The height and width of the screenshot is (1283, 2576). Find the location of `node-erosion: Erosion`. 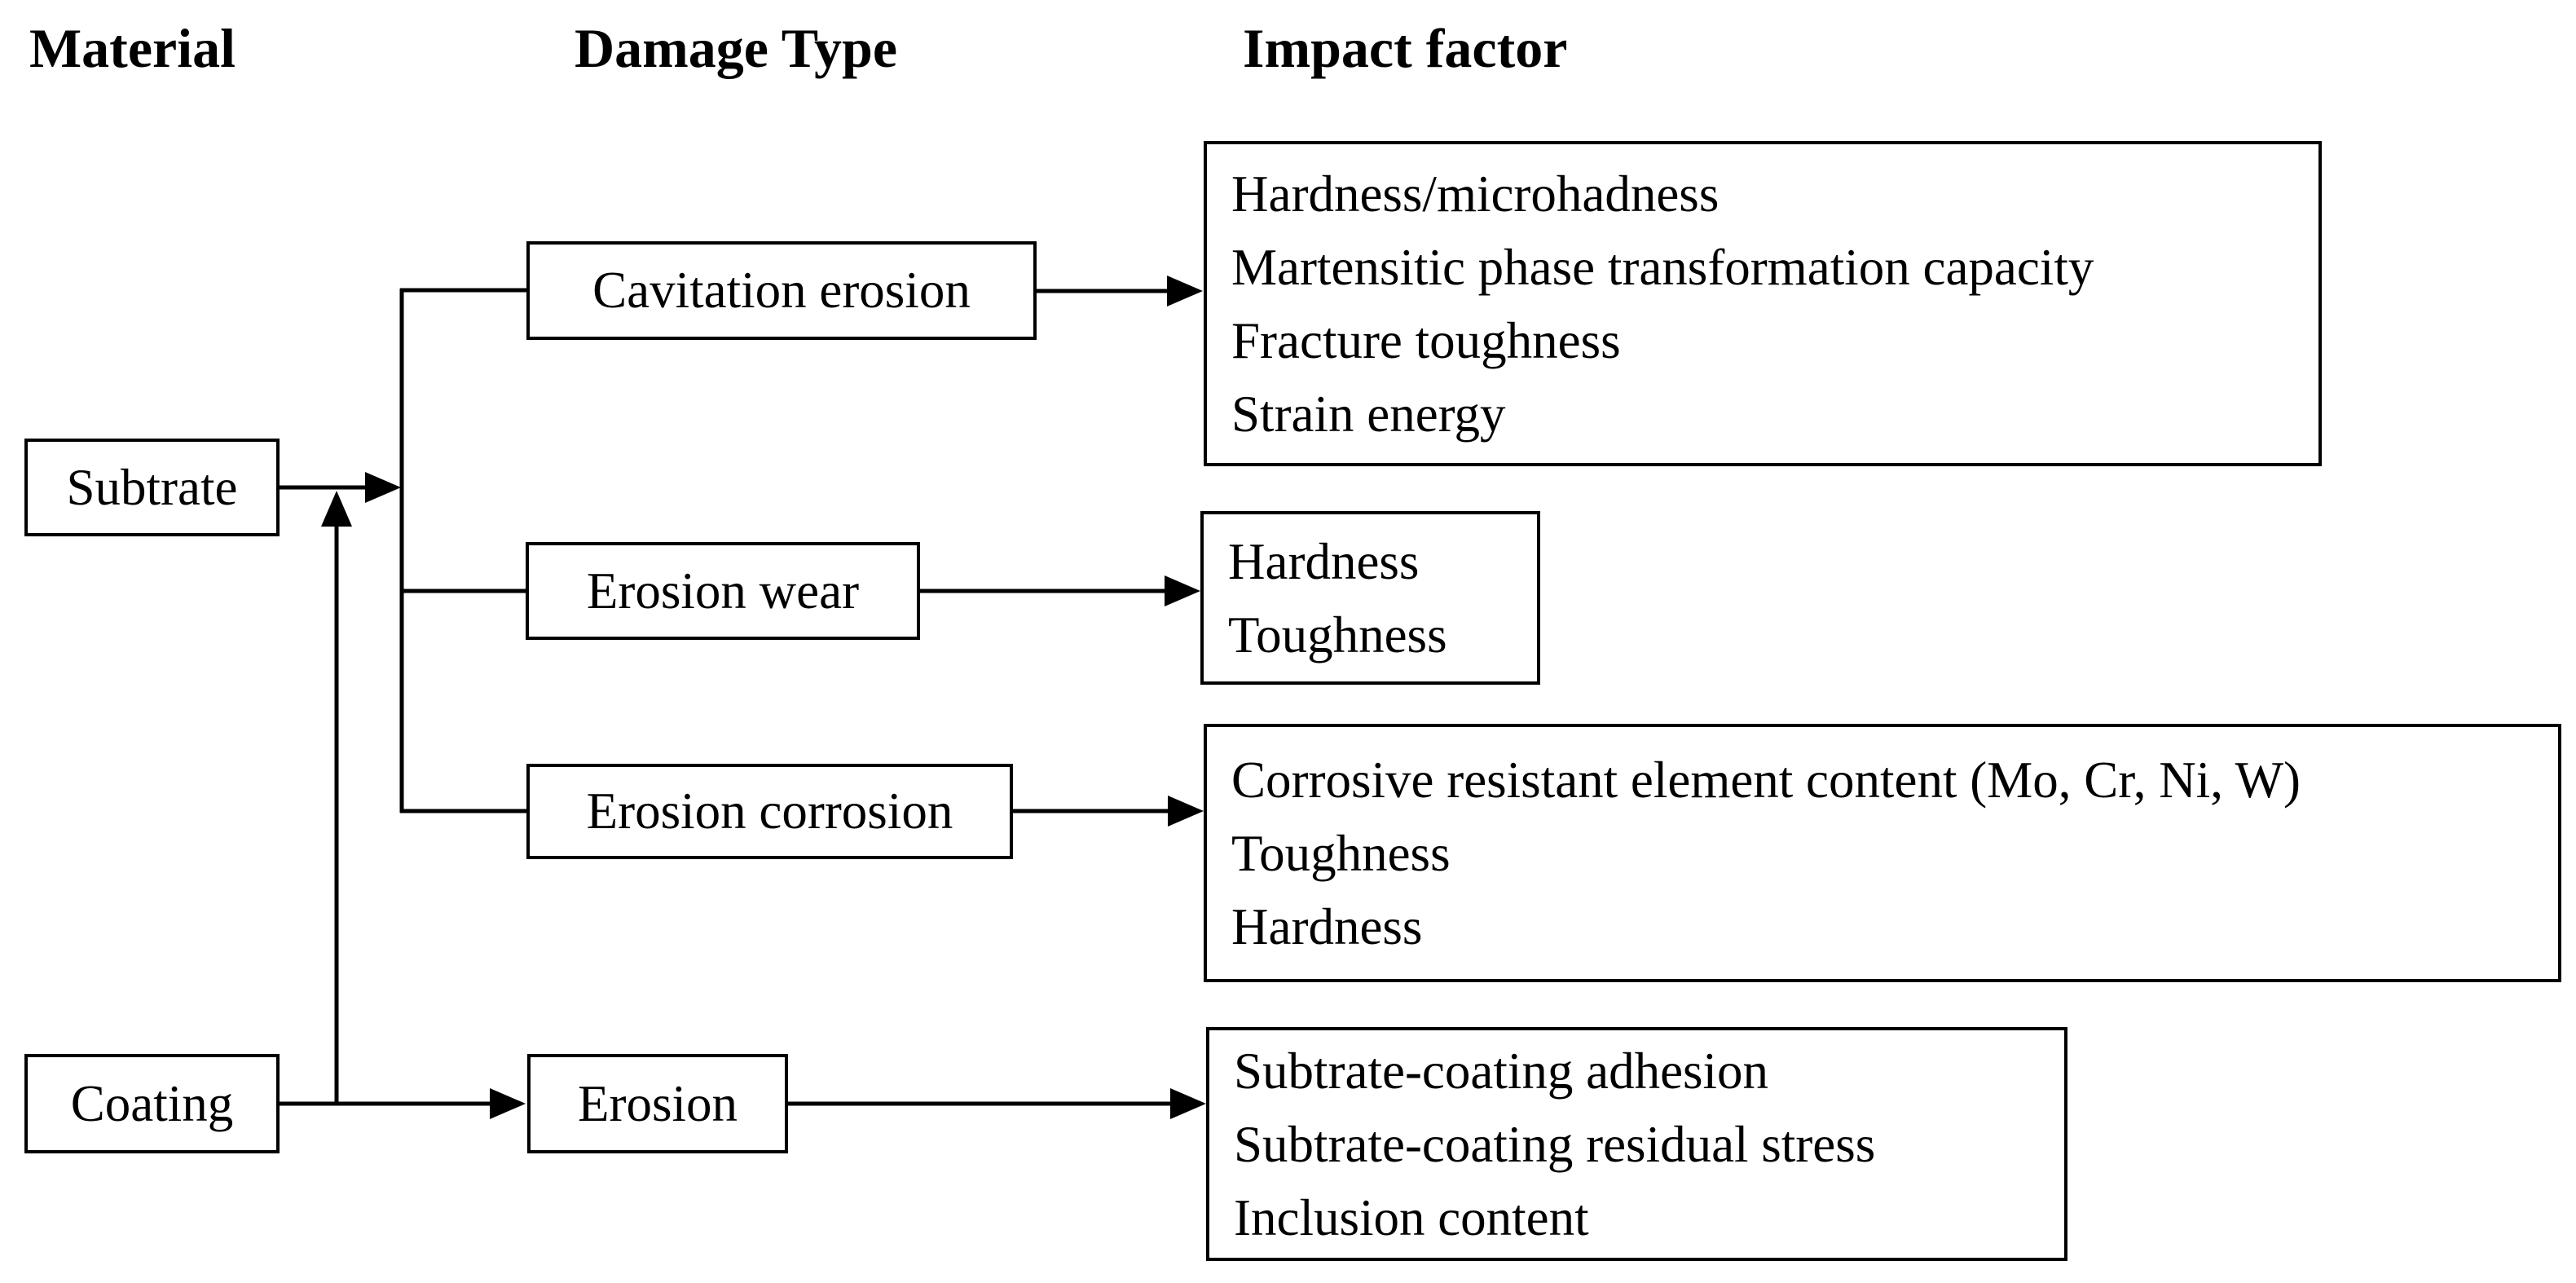

node-erosion: Erosion is located at coordinates (658, 1103).